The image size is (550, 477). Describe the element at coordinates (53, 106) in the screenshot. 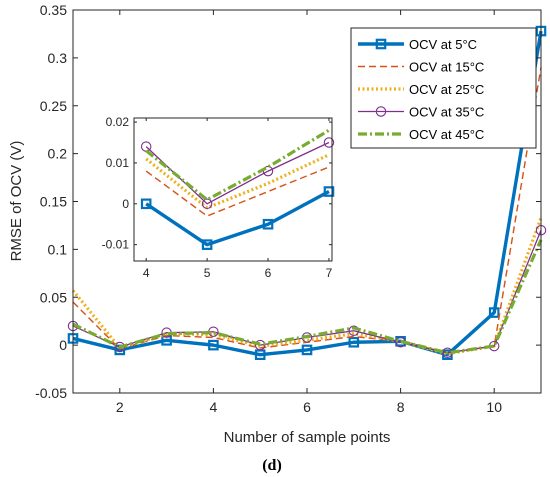

I see `y-tick-label-6: 0.25` at that location.